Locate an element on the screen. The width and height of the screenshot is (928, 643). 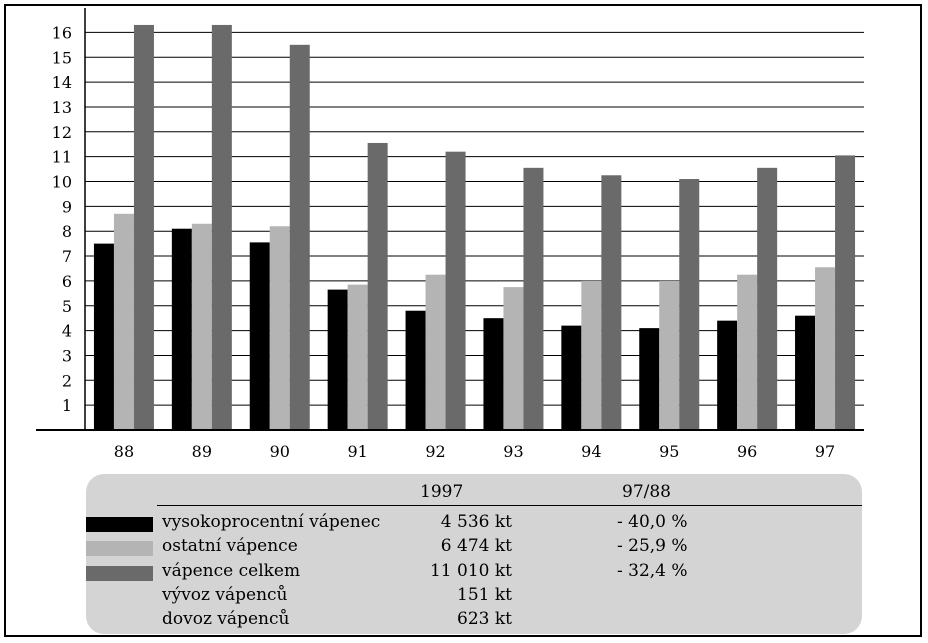
y-tick-label: 6 is located at coordinates (67, 281).